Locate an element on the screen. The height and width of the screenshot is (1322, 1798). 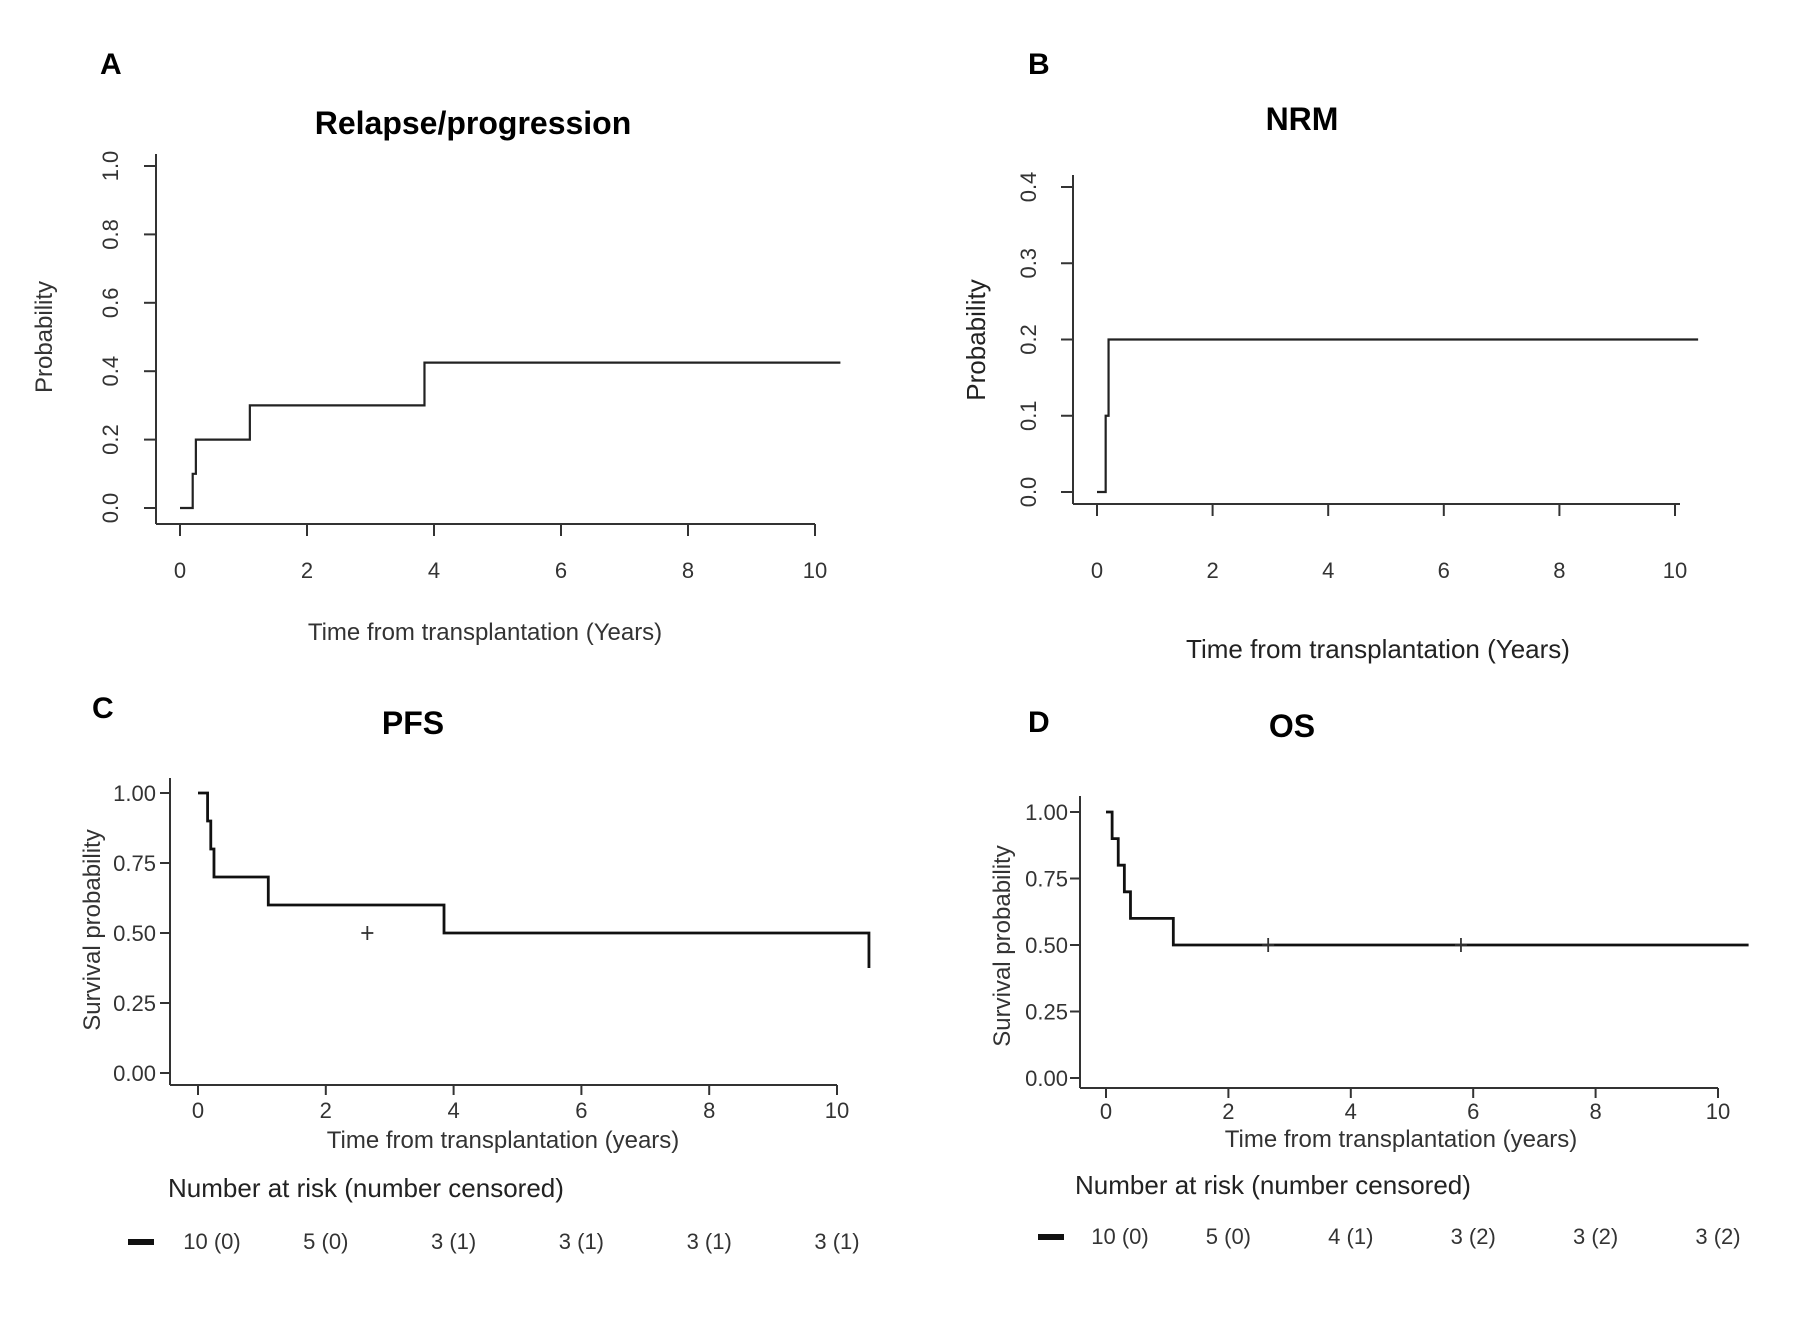
panel-letter: A is located at coordinates (111, 64).